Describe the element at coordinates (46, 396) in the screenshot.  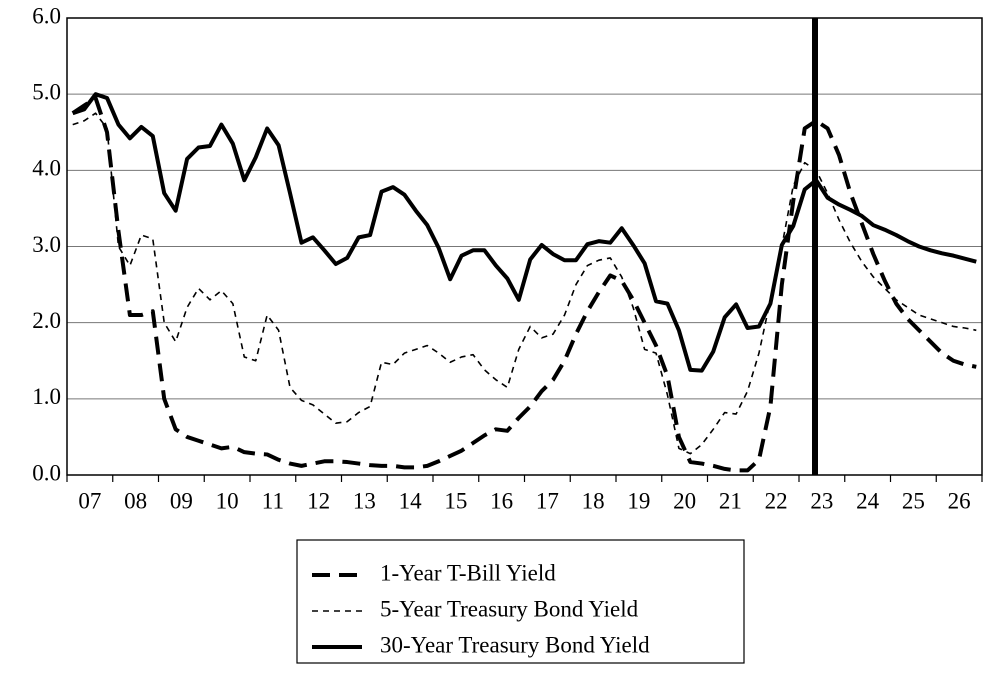
I see `y-tick-label: 1.0` at that location.